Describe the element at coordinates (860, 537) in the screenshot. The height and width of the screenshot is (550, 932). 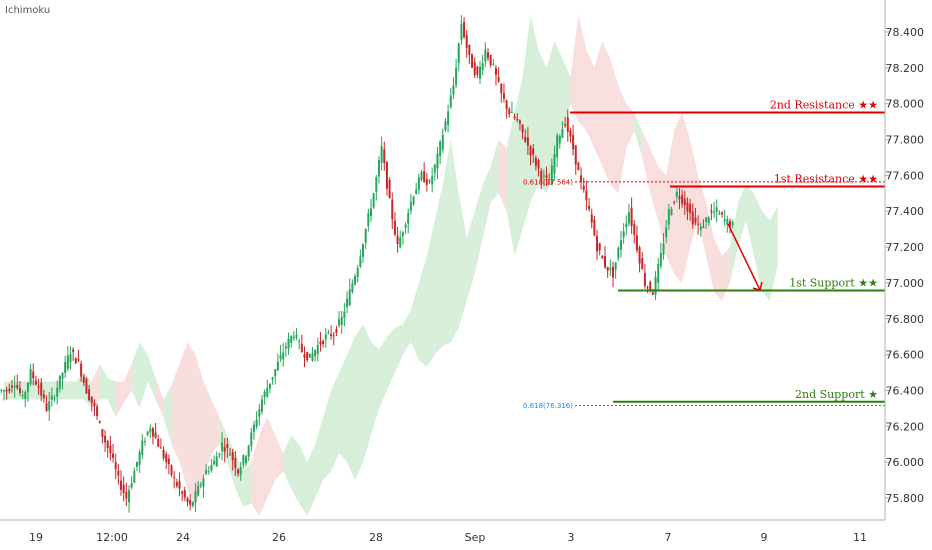
I see `x-tick-label: 11` at that location.